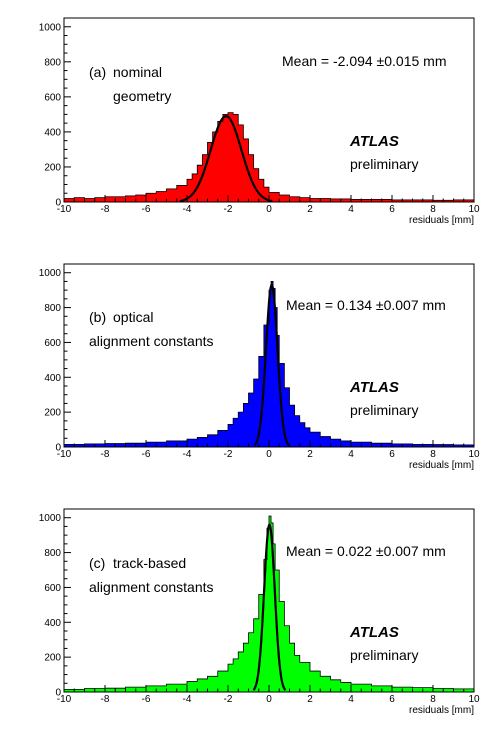  Describe the element at coordinates (97, 72) in the screenshot. I see `panel-label: (a)` at that location.